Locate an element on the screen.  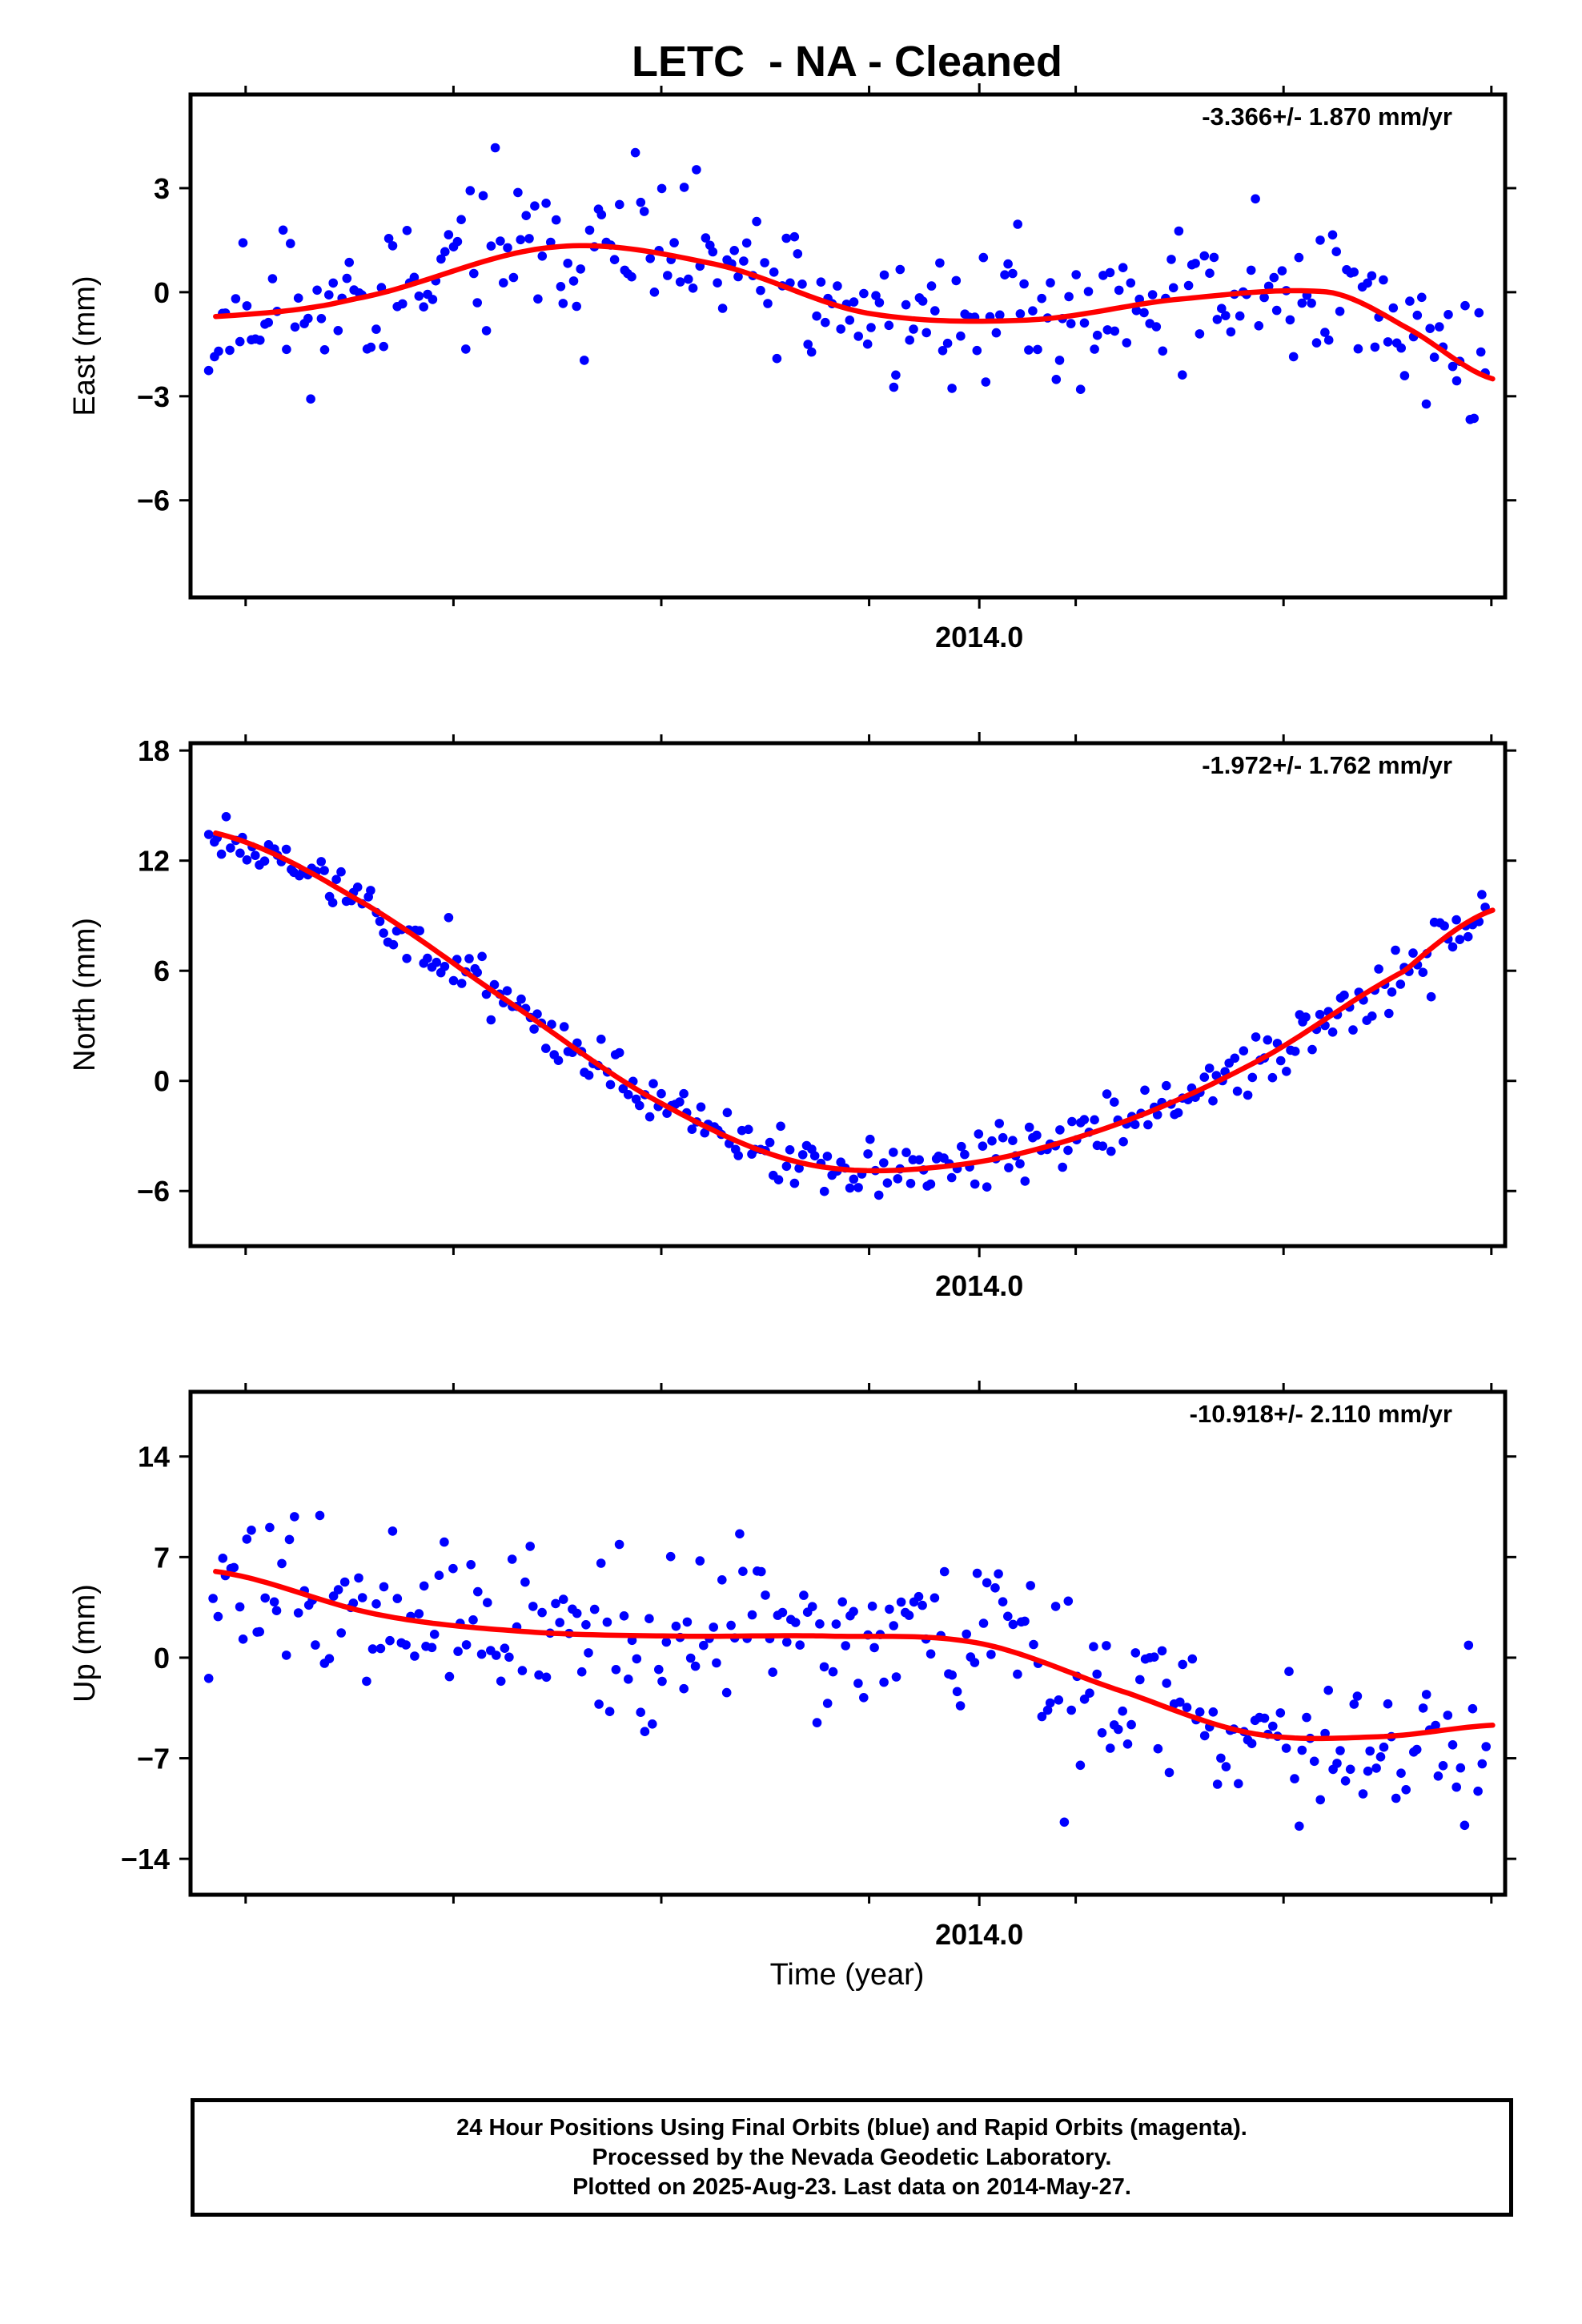
rate-label: -3.366+/- 1.870 mm/yr is located at coordinates (1327, 117).